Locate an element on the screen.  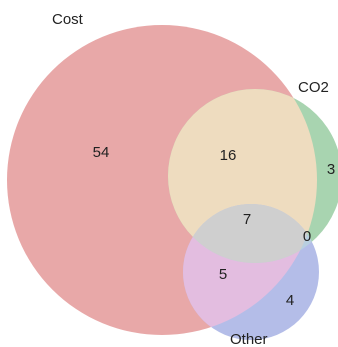
all-three-overlap is located at coordinates (250, 233).